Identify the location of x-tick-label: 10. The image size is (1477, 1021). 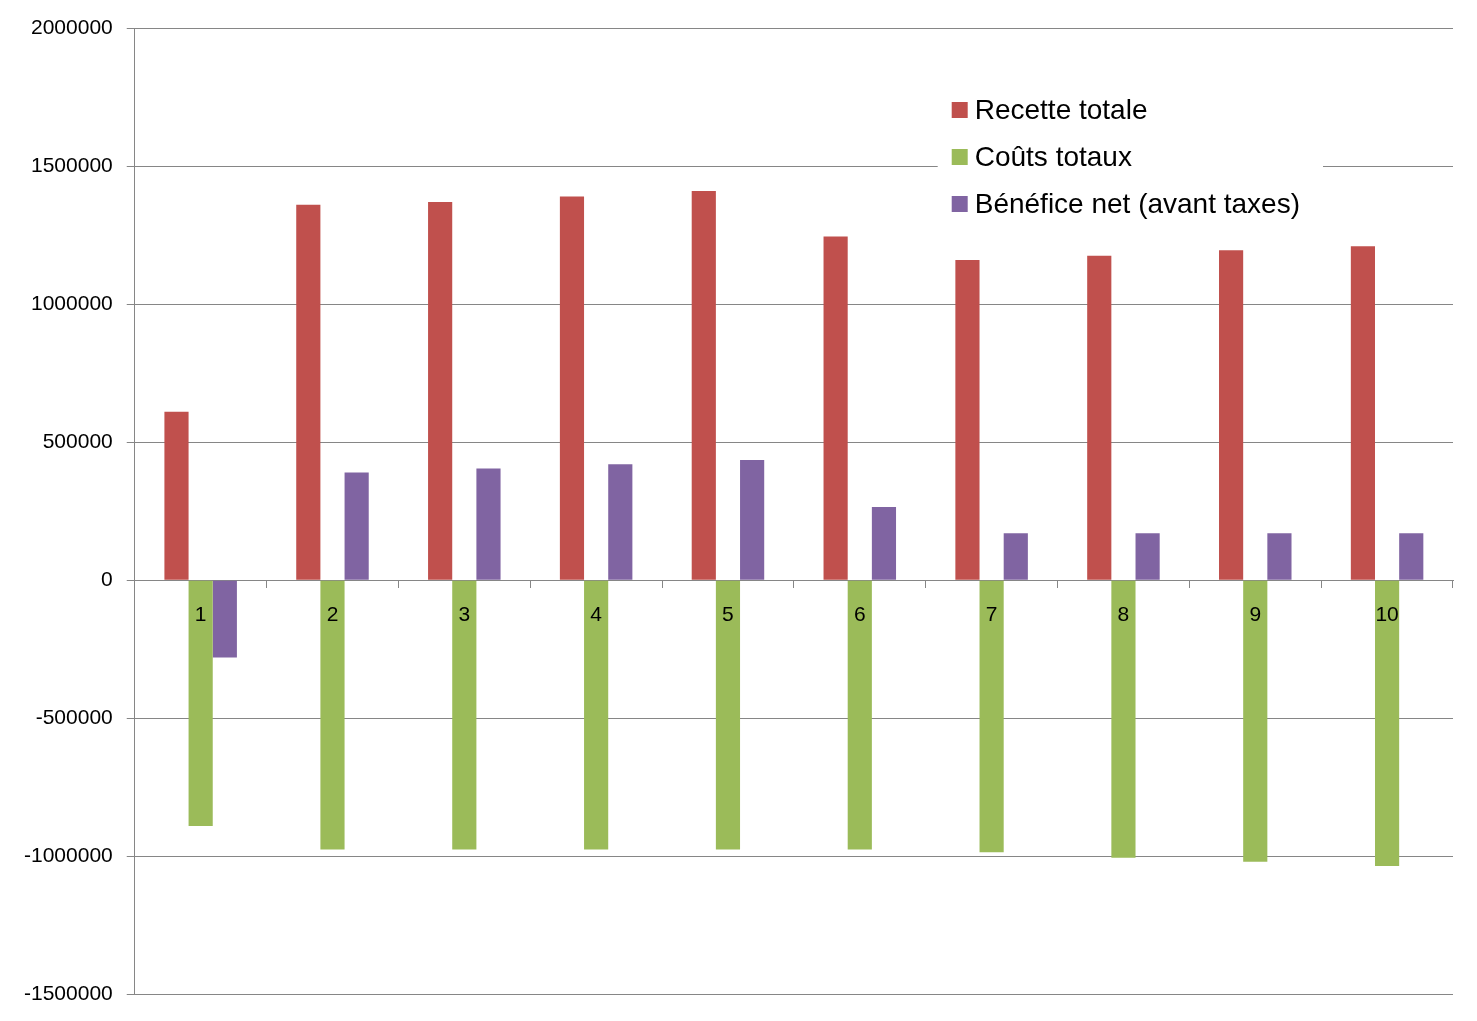
(1387, 613).